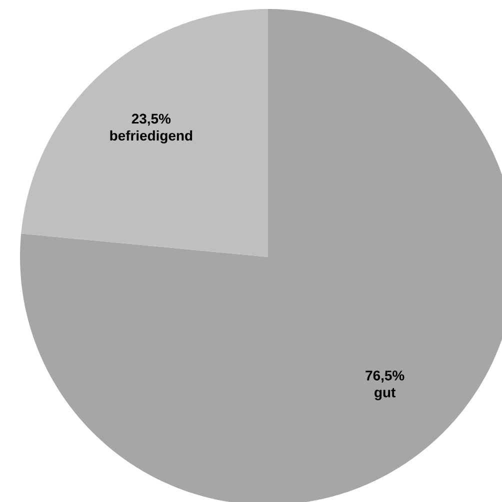 This screenshot has height=502, width=502. Describe the element at coordinates (385, 394) in the screenshot. I see `slice-label: gut` at that location.